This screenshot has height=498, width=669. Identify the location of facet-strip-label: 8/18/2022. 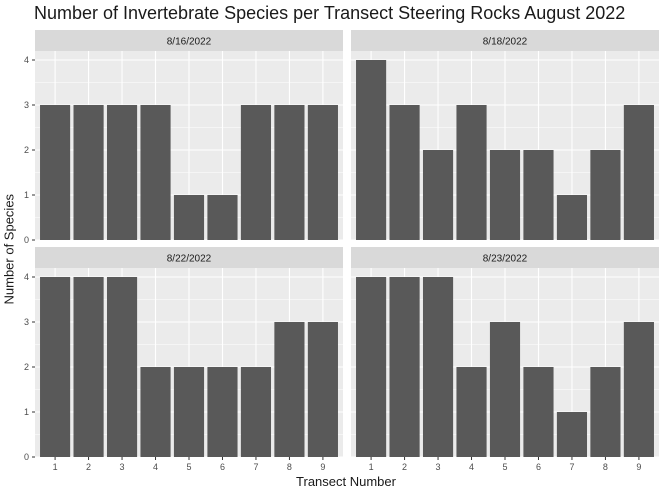
(505, 42).